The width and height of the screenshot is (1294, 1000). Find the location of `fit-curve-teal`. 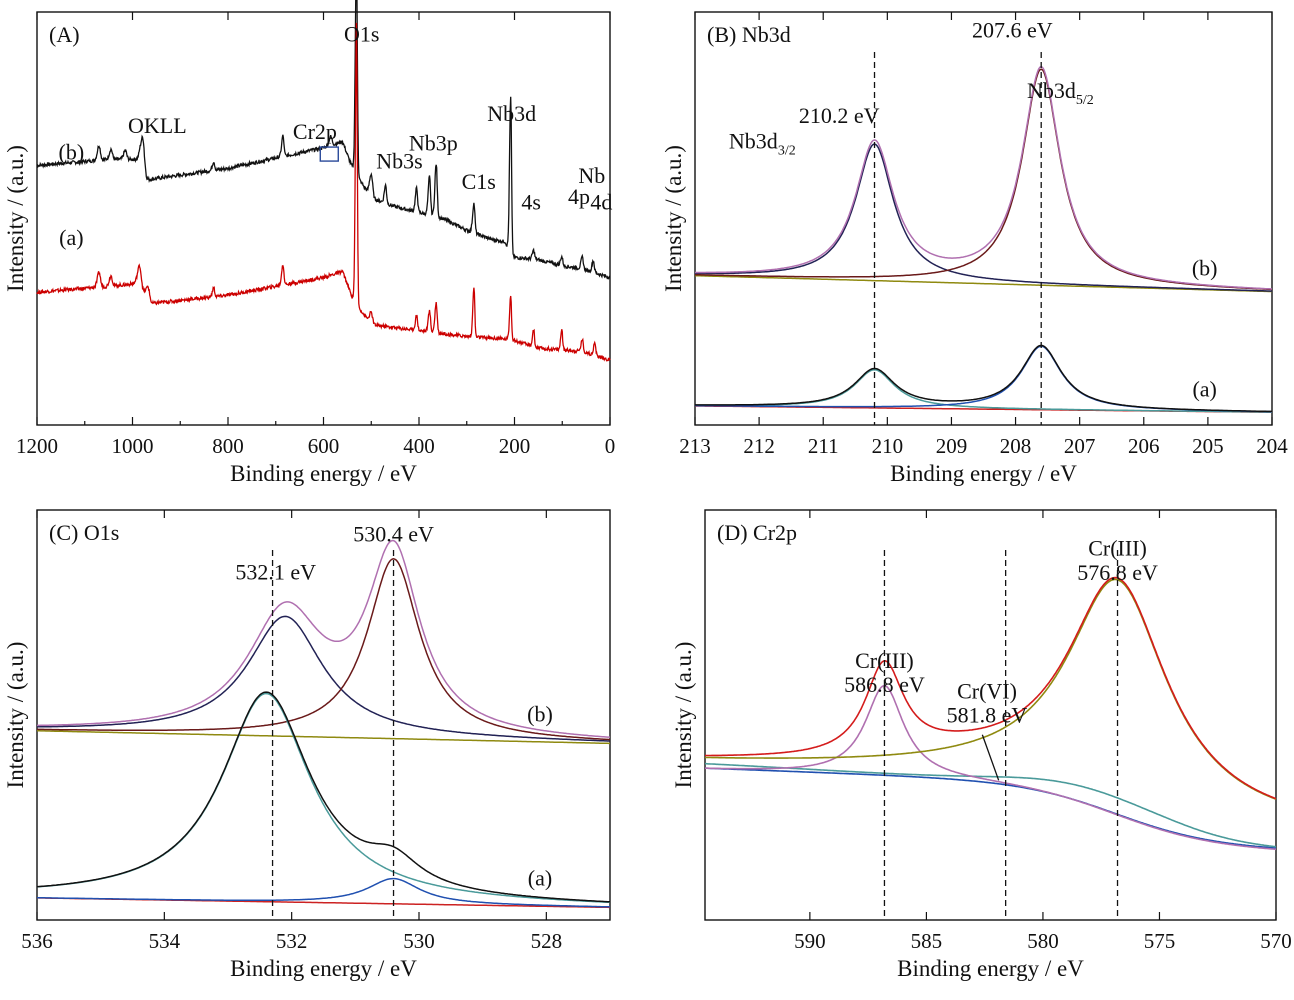

fit-curve-teal is located at coordinates (991, 805).